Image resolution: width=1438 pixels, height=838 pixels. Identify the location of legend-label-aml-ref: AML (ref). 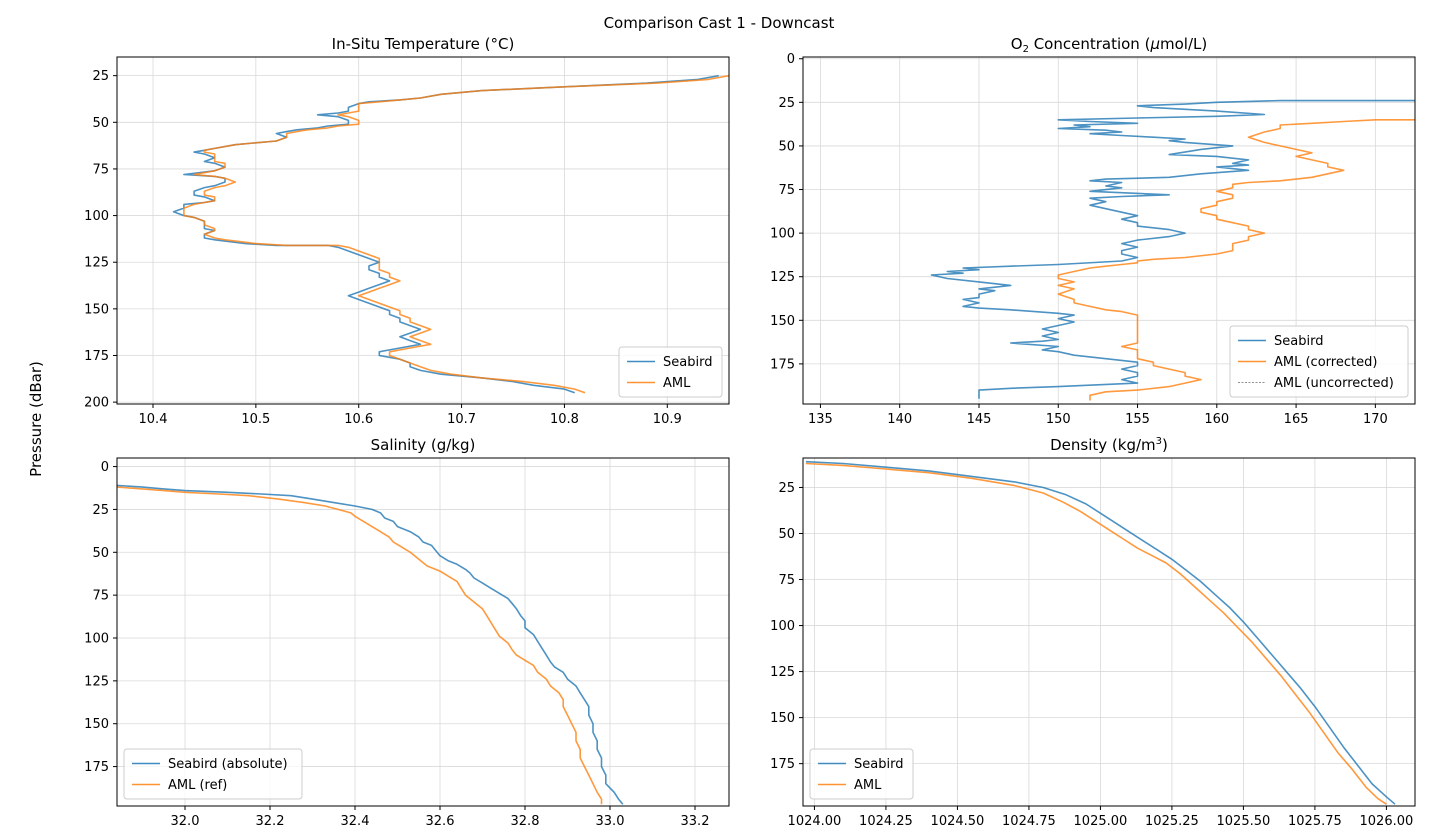
(197, 785).